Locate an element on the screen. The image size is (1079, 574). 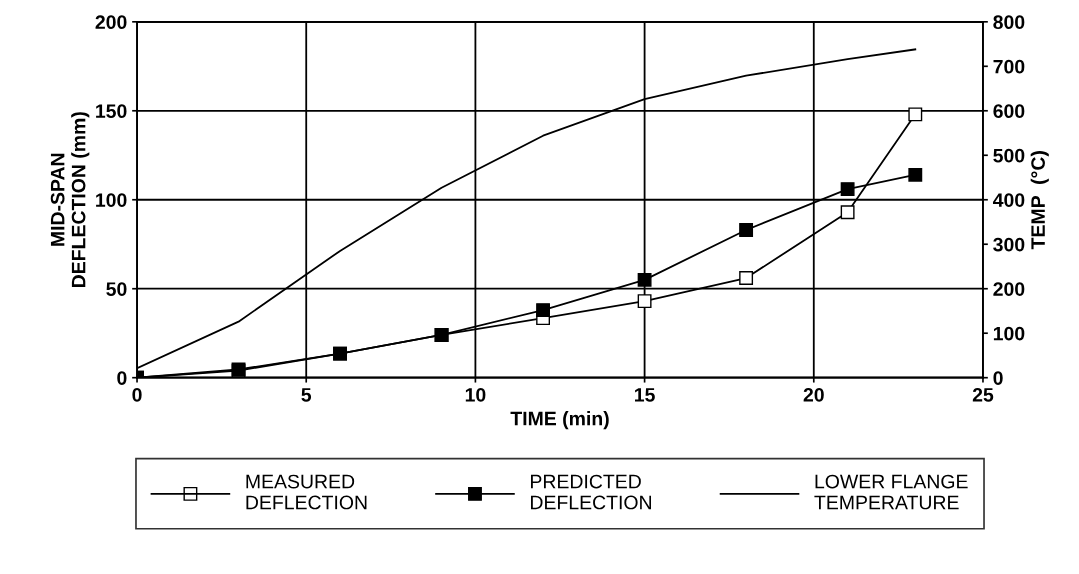
legend-label: MEASURED DEFLECTION is located at coordinates (306, 492).